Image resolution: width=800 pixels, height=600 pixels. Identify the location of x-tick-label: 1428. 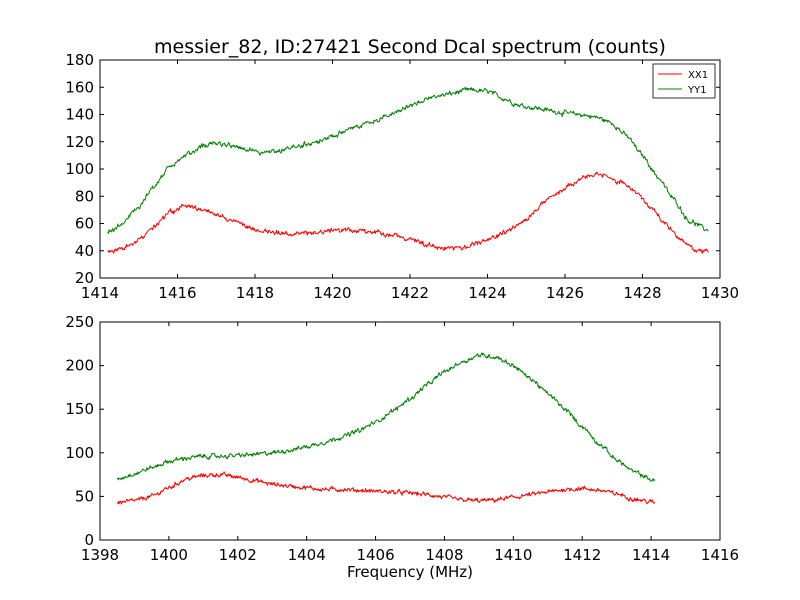
(642, 293).